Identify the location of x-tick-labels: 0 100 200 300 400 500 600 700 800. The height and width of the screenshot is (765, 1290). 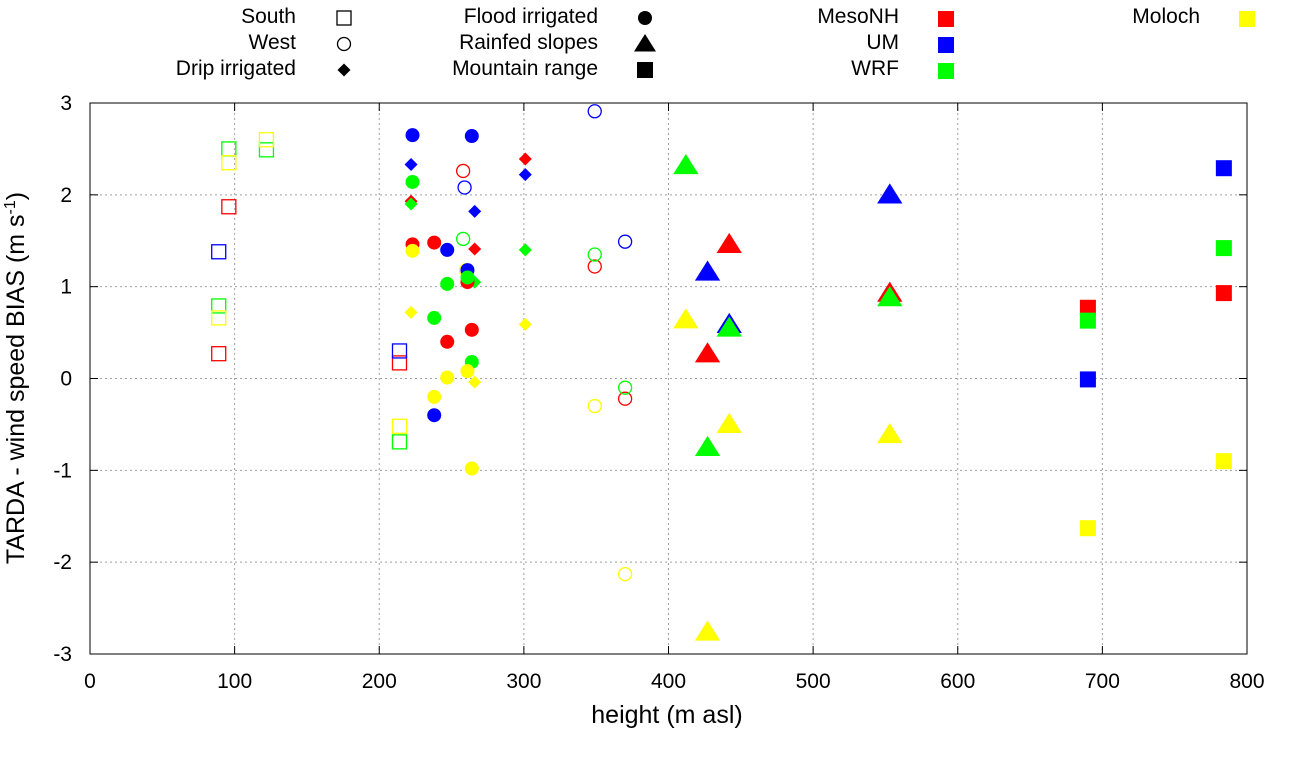
(674, 681).